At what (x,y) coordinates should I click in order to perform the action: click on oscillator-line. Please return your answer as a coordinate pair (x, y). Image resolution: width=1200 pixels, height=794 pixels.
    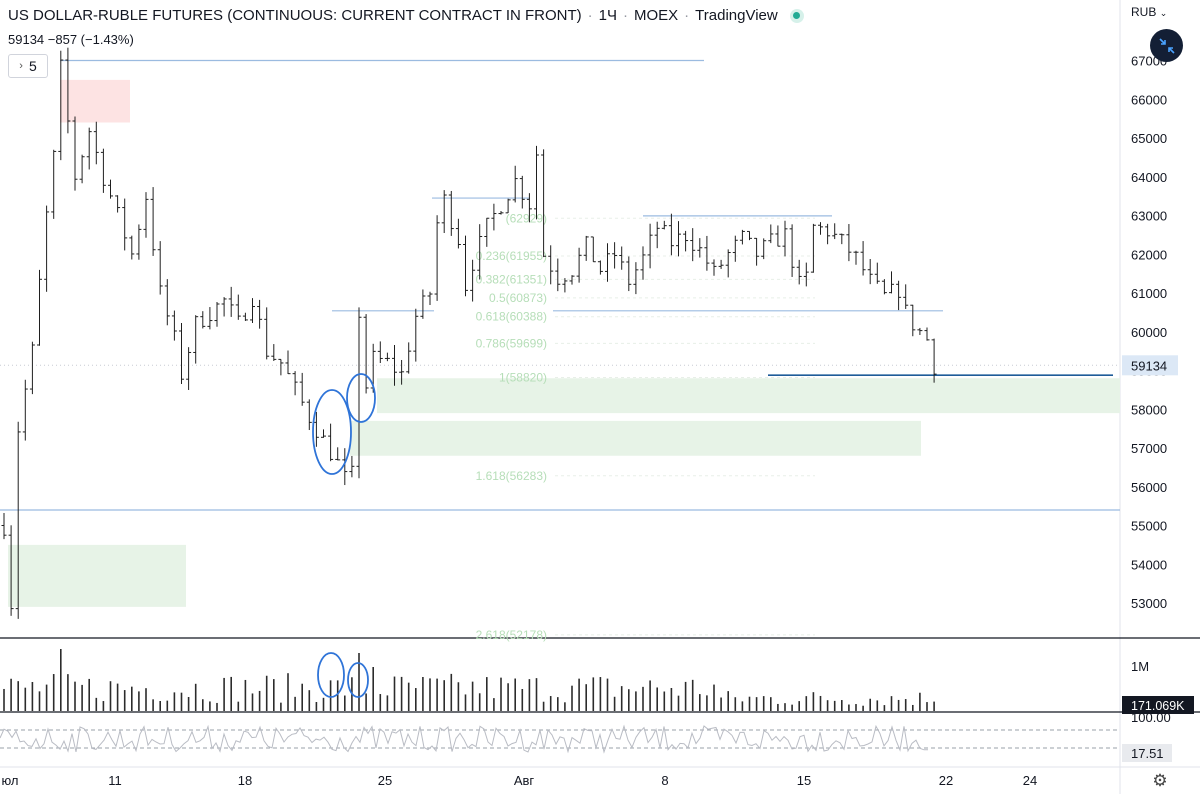
    Looking at the image, I should click on (464, 739).